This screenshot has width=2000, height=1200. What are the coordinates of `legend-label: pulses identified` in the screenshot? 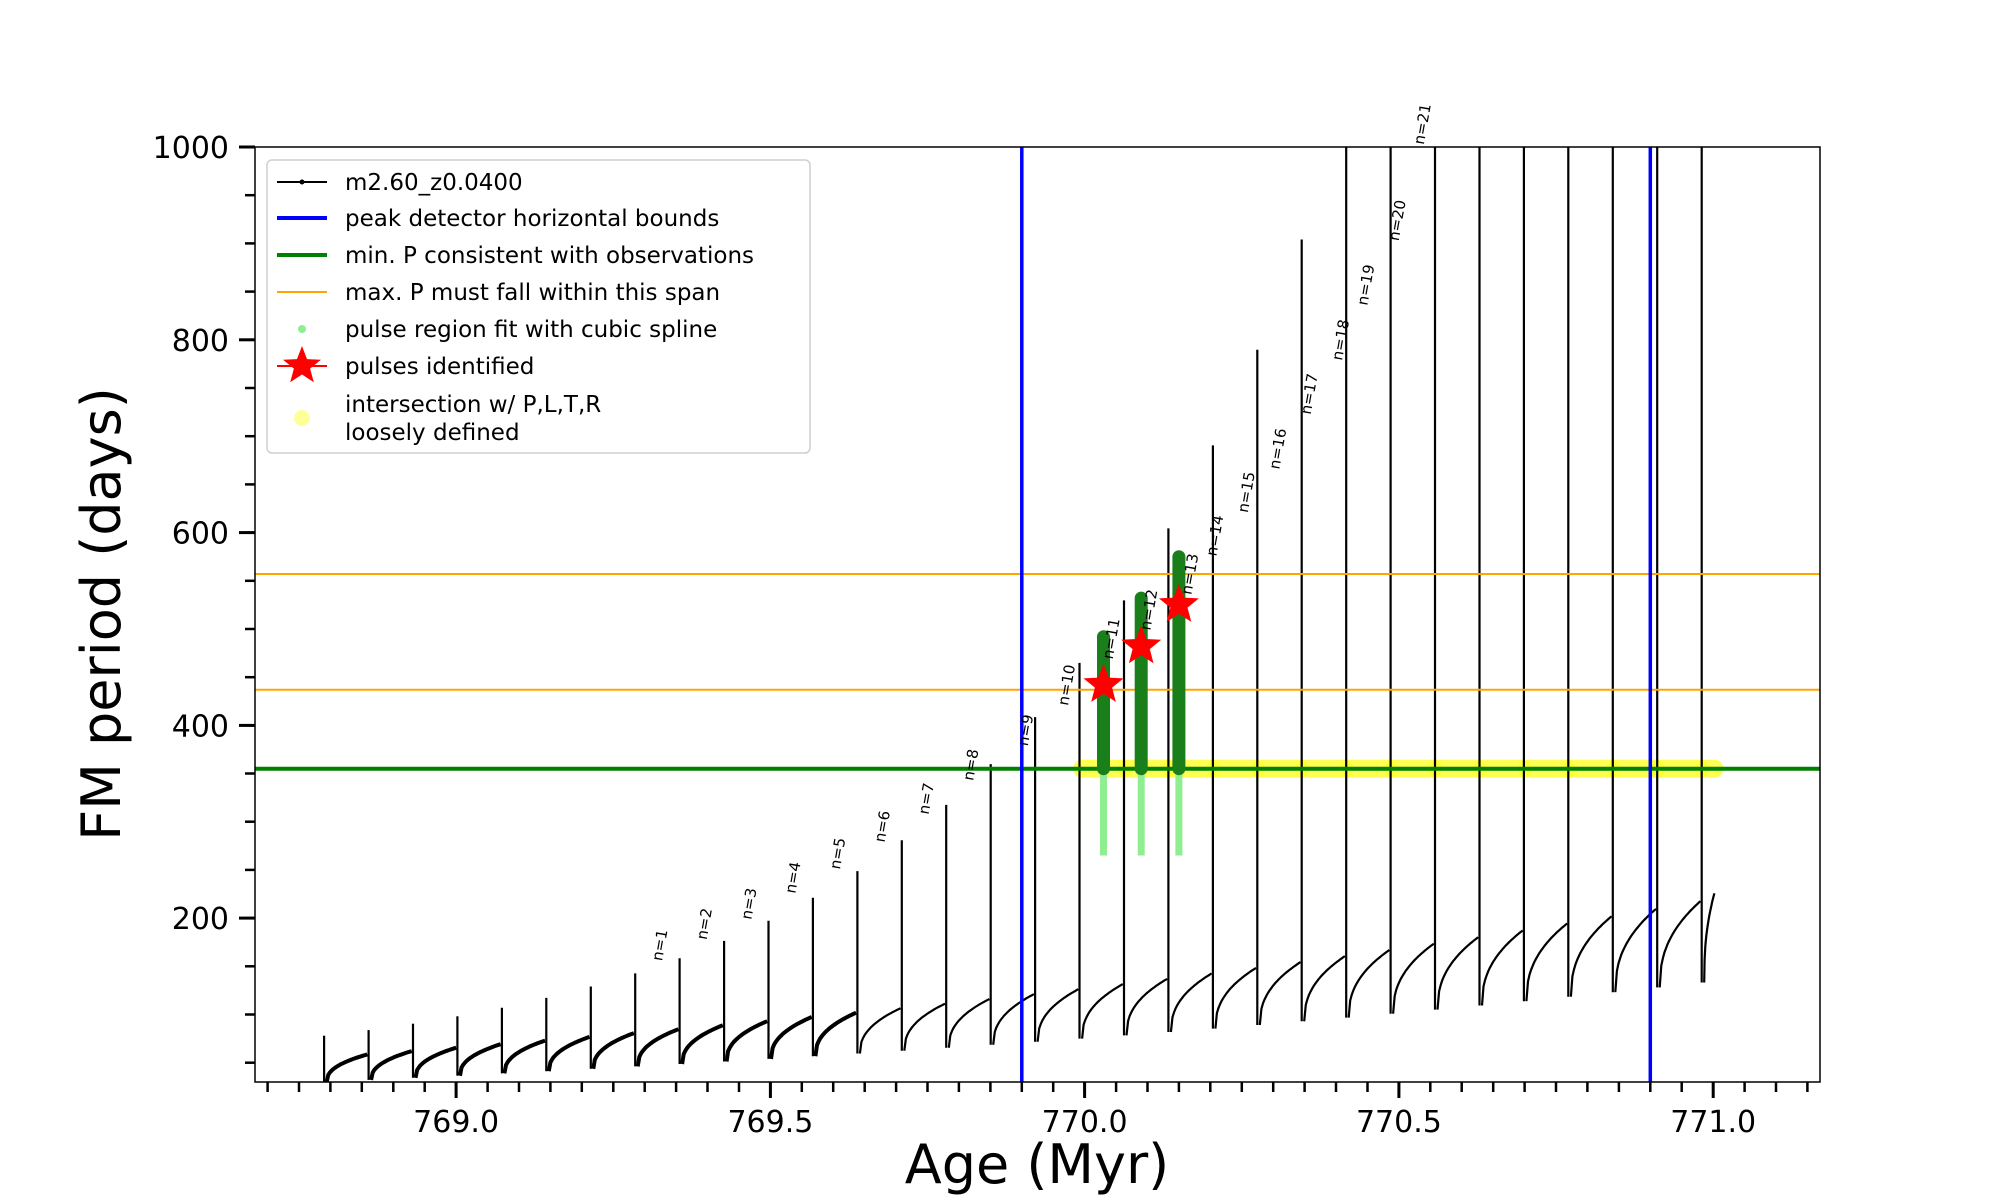 It's located at (439, 367).